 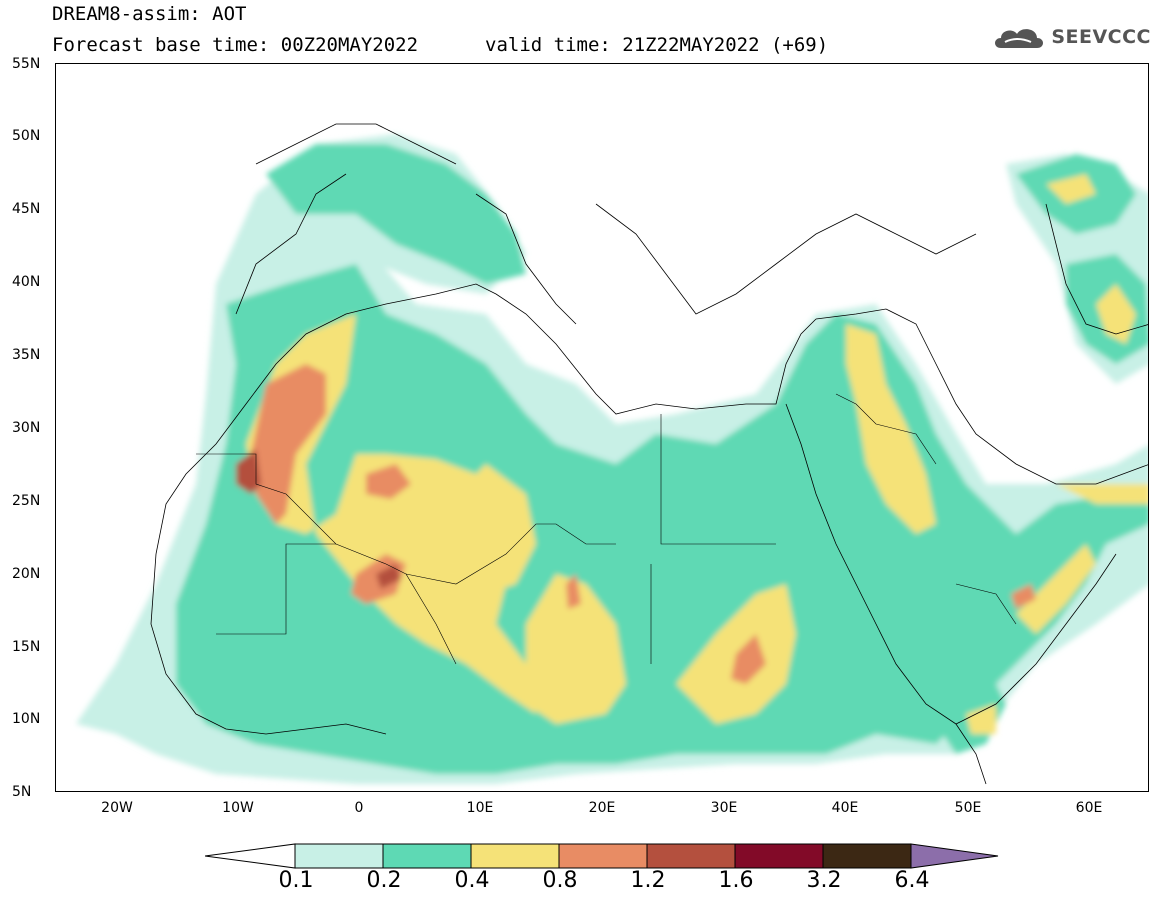 What do you see at coordinates (480, 808) in the screenshot?
I see `lon-label-10e: 10E` at bounding box center [480, 808].